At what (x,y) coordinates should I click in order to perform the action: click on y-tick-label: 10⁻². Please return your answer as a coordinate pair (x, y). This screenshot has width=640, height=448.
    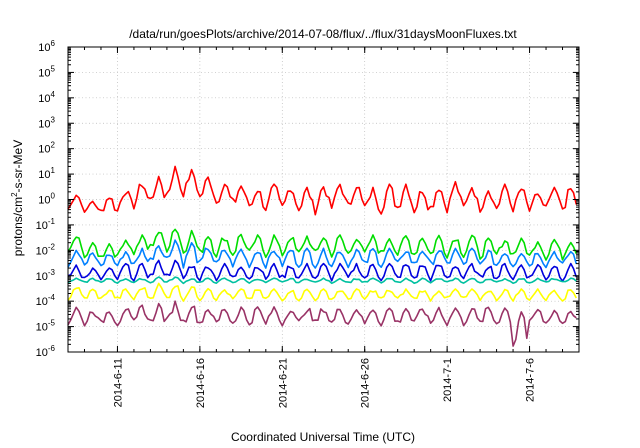
    Looking at the image, I should click on (46, 249).